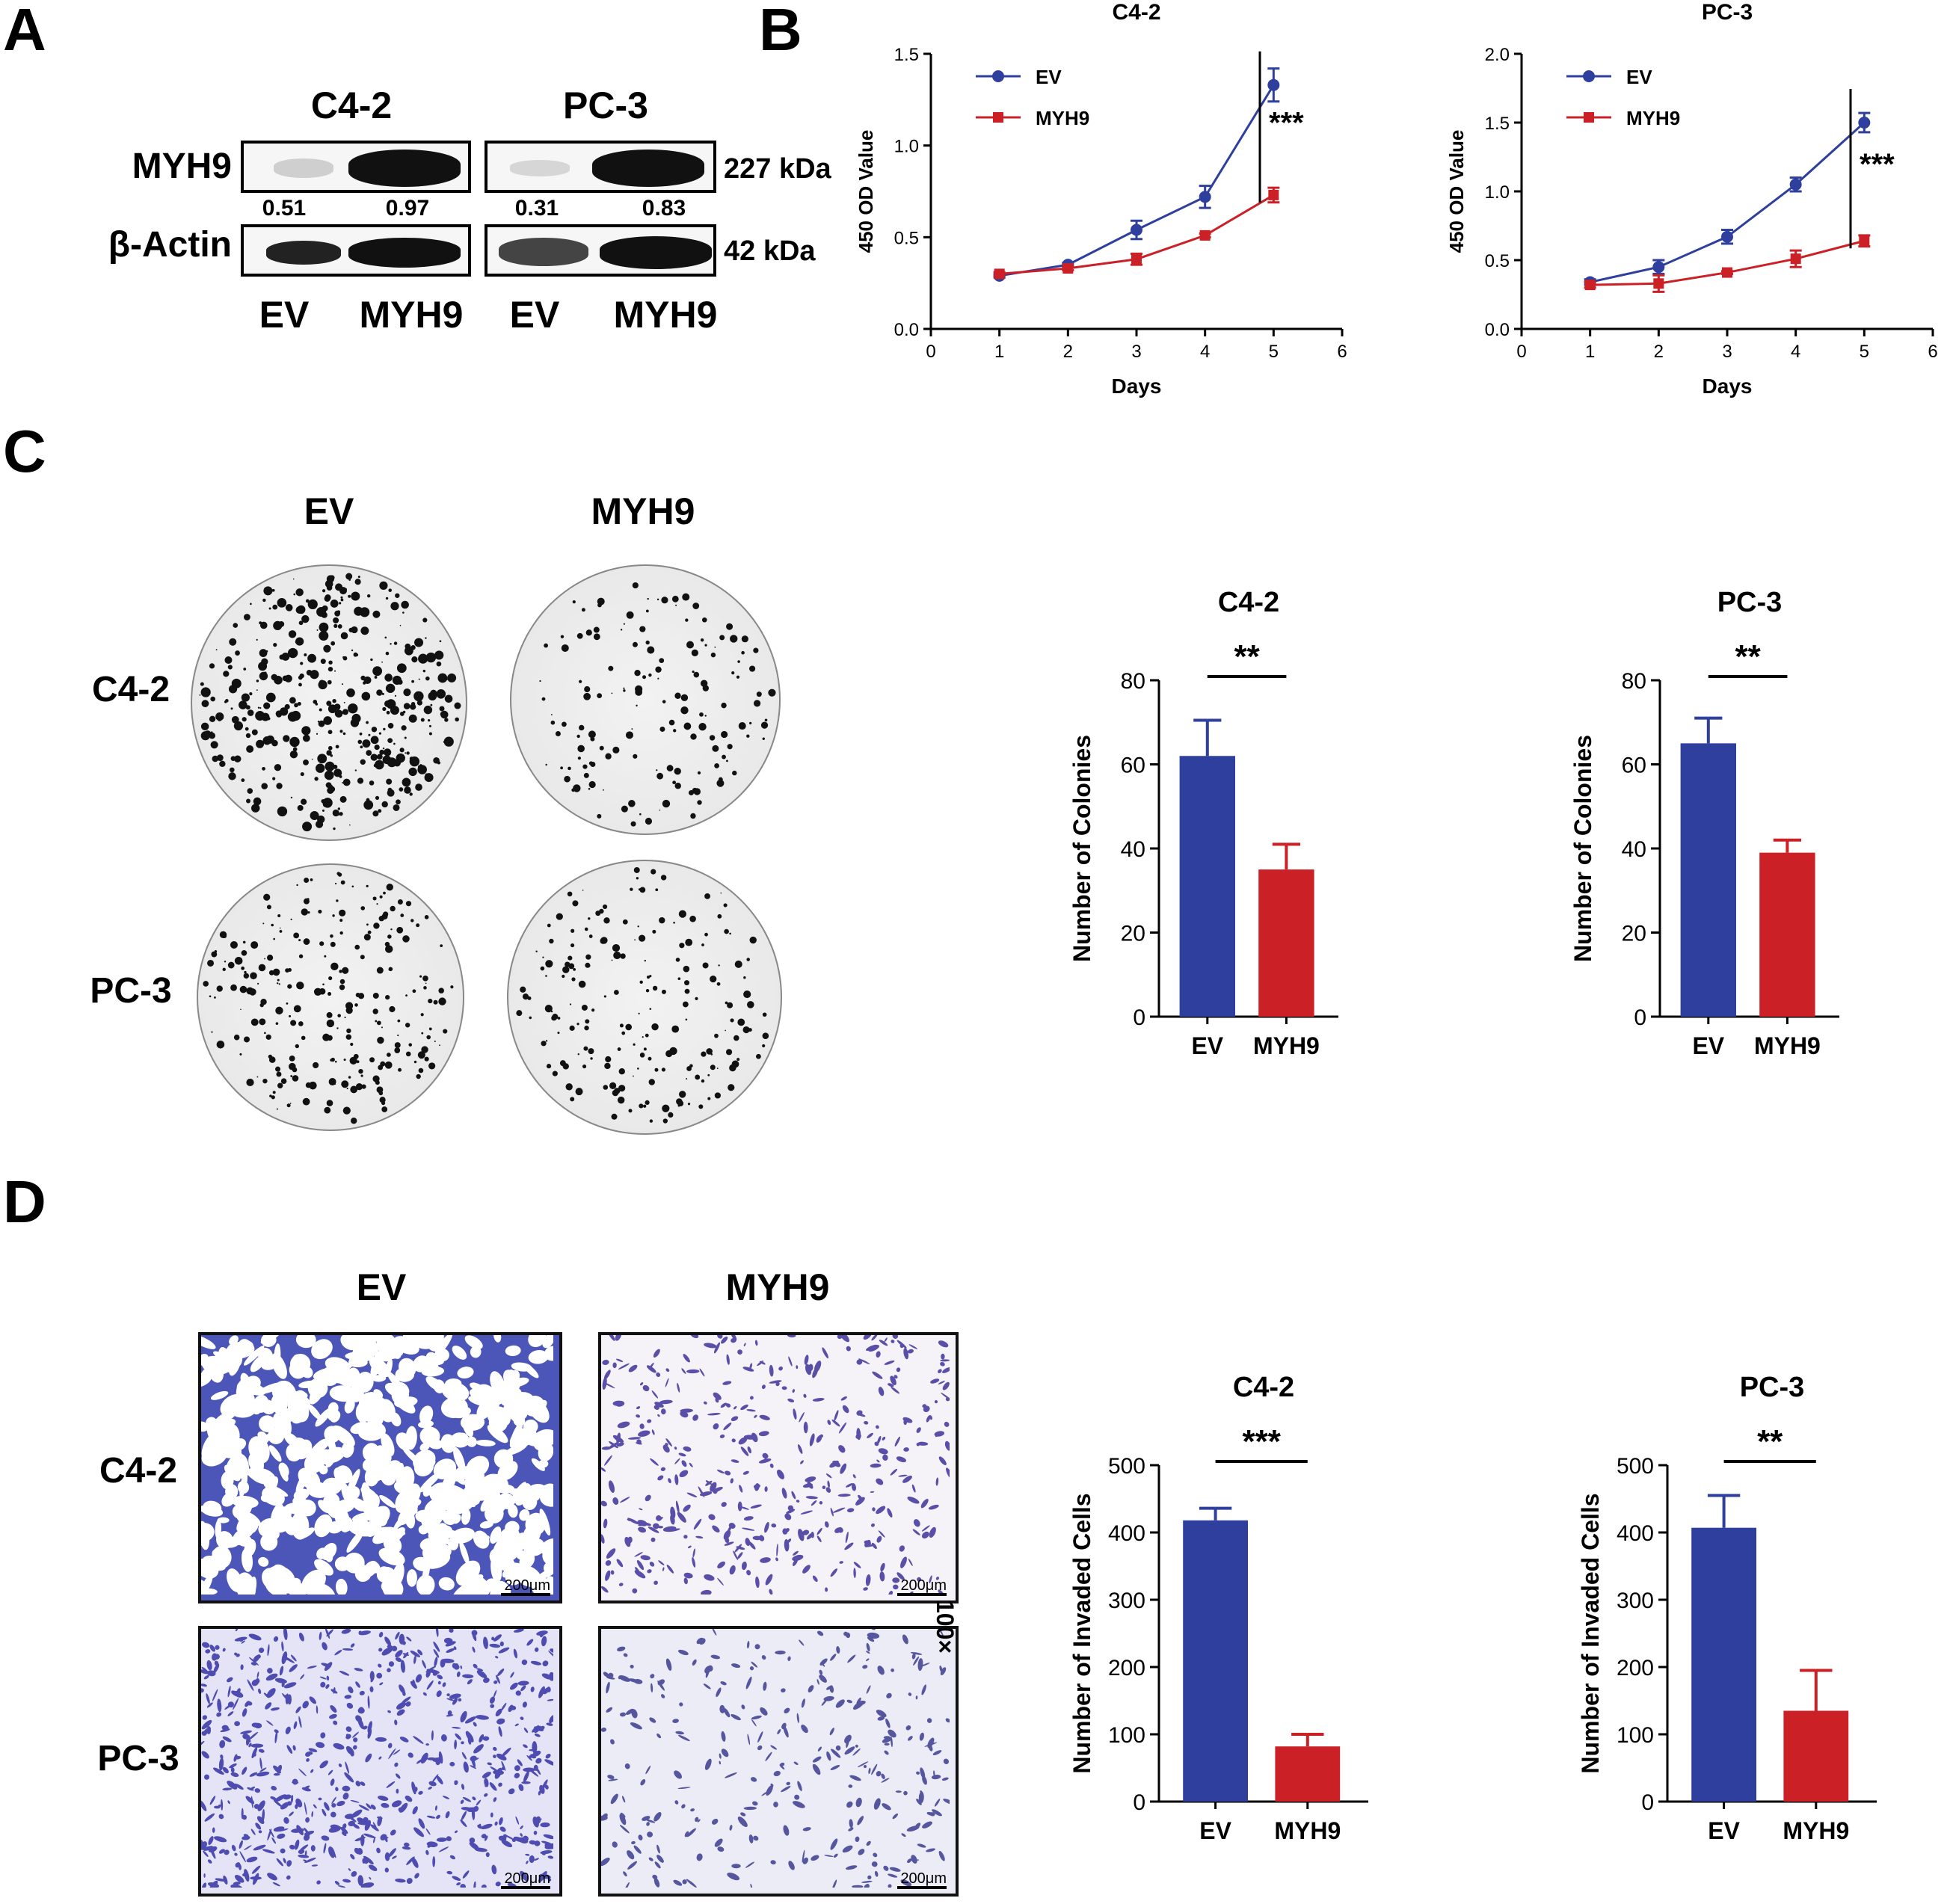 This screenshot has width=1950, height=1904. What do you see at coordinates (1497, 55) in the screenshot?
I see `y-tick-label: 2.0` at bounding box center [1497, 55].